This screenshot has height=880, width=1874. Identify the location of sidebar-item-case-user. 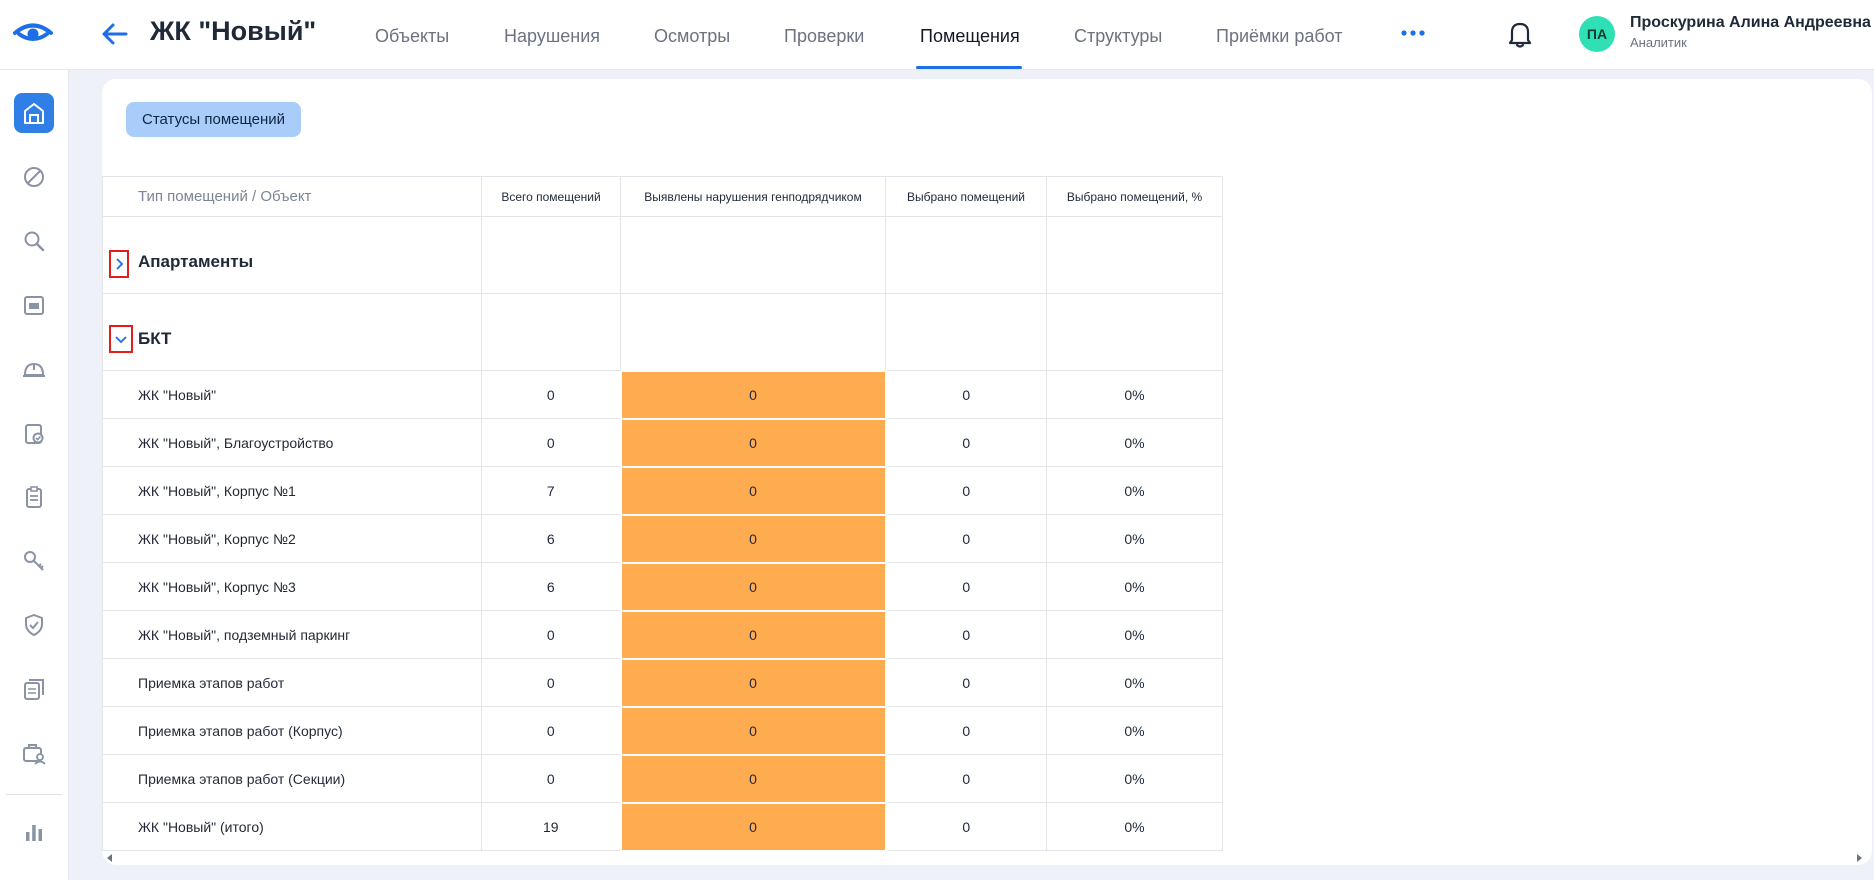
(34, 753).